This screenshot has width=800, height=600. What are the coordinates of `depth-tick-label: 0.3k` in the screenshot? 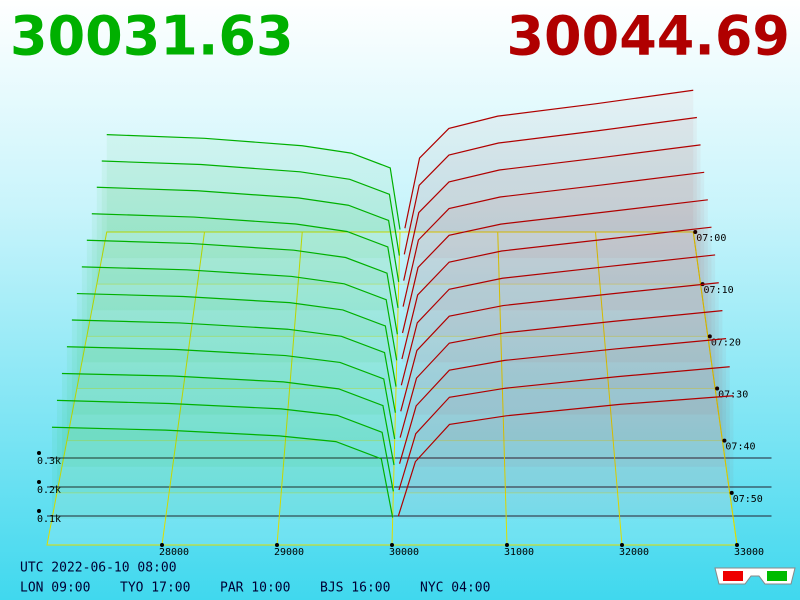 It's located at (49, 461).